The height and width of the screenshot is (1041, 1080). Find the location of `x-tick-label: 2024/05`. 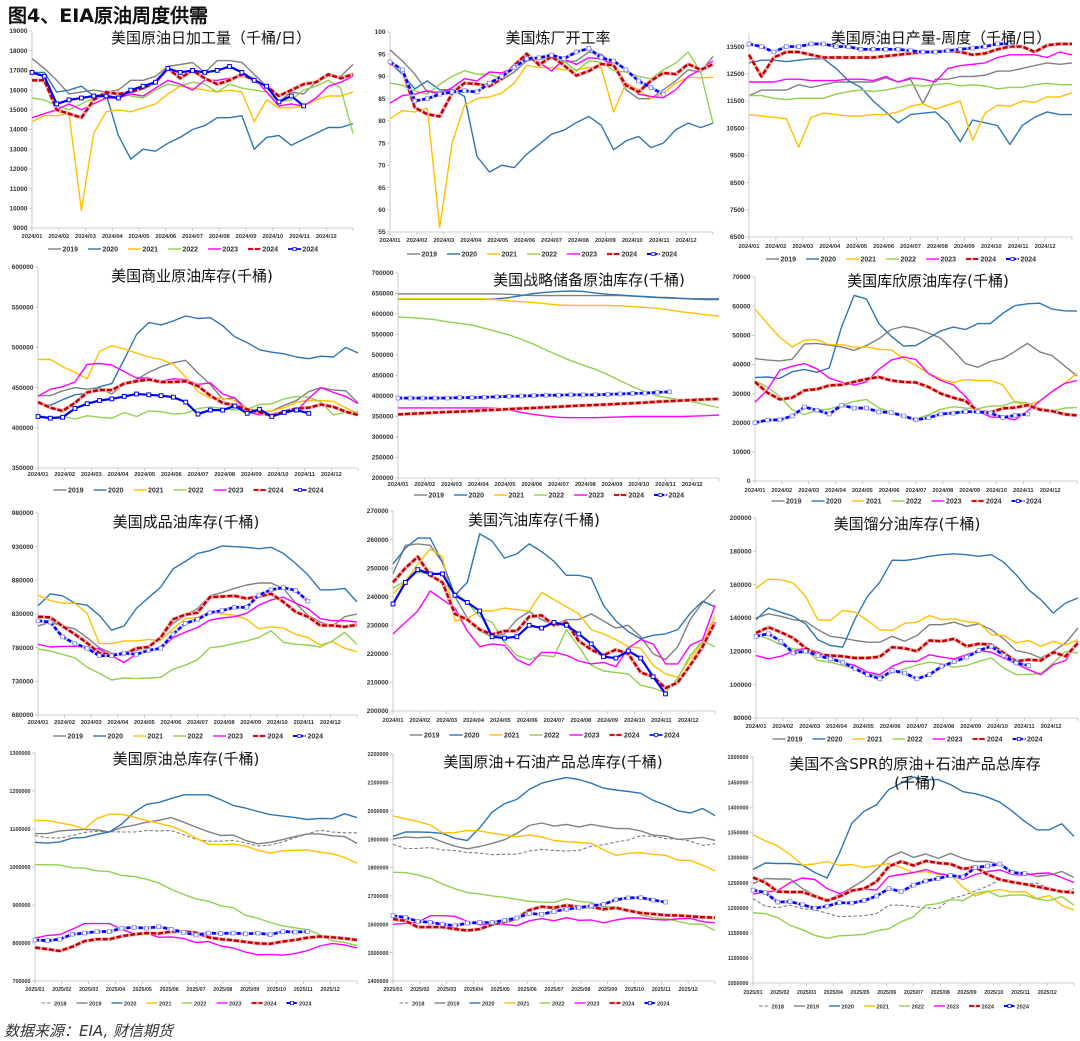

x-tick-label: 2024/05 is located at coordinates (863, 491).